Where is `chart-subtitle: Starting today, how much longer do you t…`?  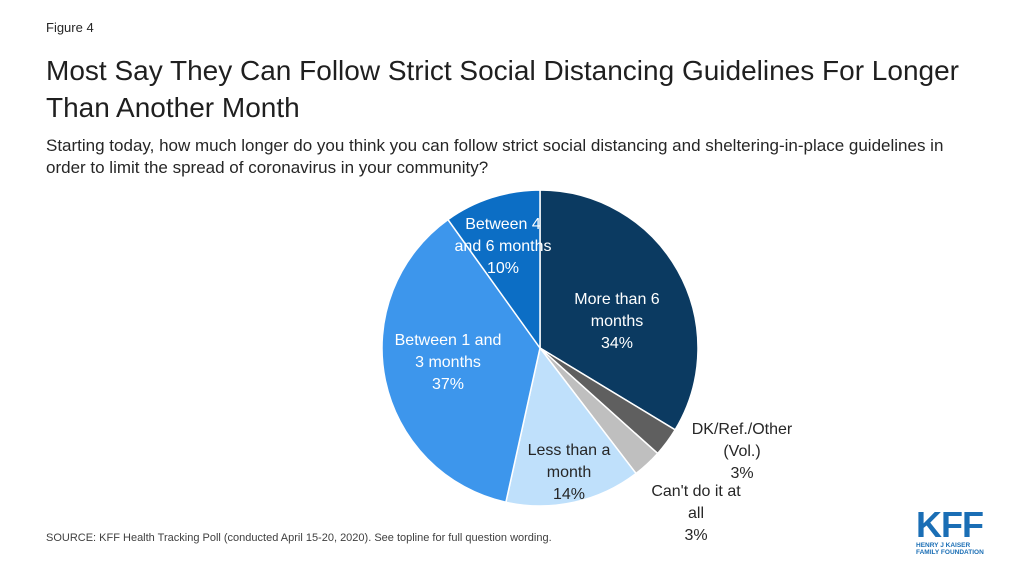
chart-subtitle: Starting today, how much longer do you t… is located at coordinates (495, 156).